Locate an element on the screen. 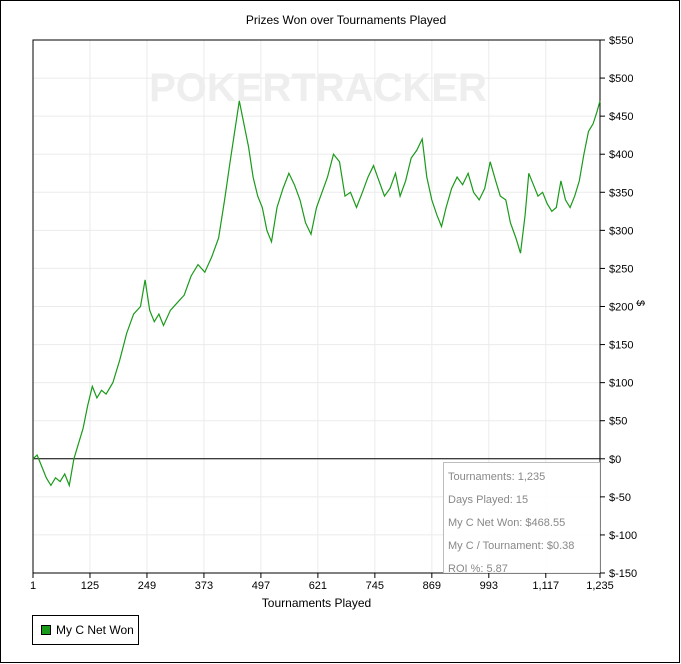 This screenshot has width=681, height=664. y-tick-label: $250 is located at coordinates (621, 269).